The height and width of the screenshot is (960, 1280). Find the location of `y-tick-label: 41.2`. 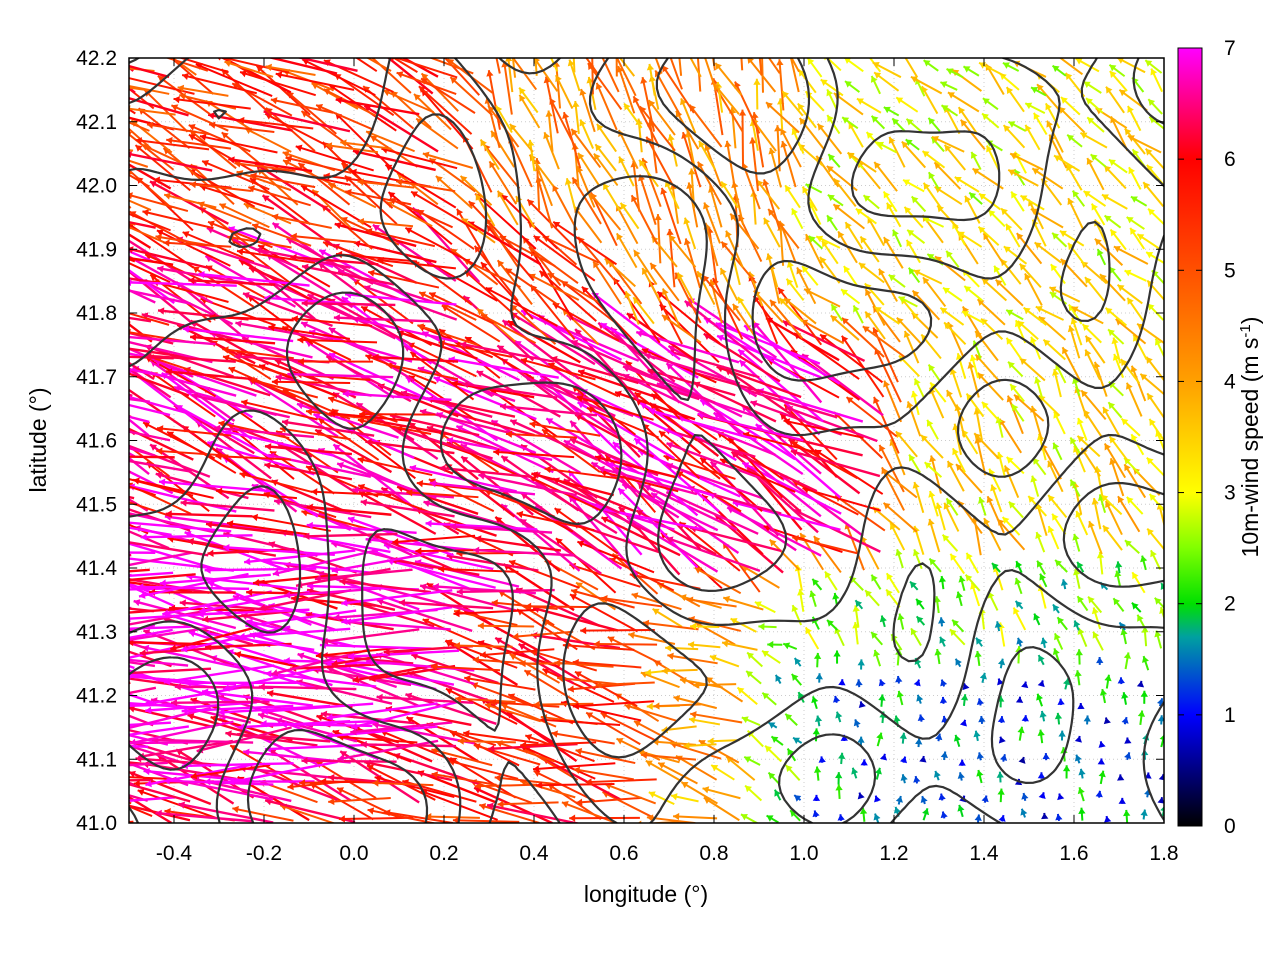

y-tick-label: 41.2 is located at coordinates (96, 696).